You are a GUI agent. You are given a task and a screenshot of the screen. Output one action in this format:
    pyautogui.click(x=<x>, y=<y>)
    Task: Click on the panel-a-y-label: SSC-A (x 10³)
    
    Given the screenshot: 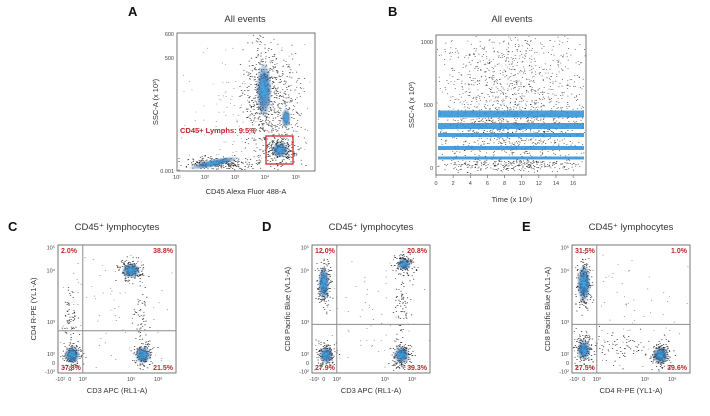 What is the action you would take?
    pyautogui.click(x=155, y=101)
    